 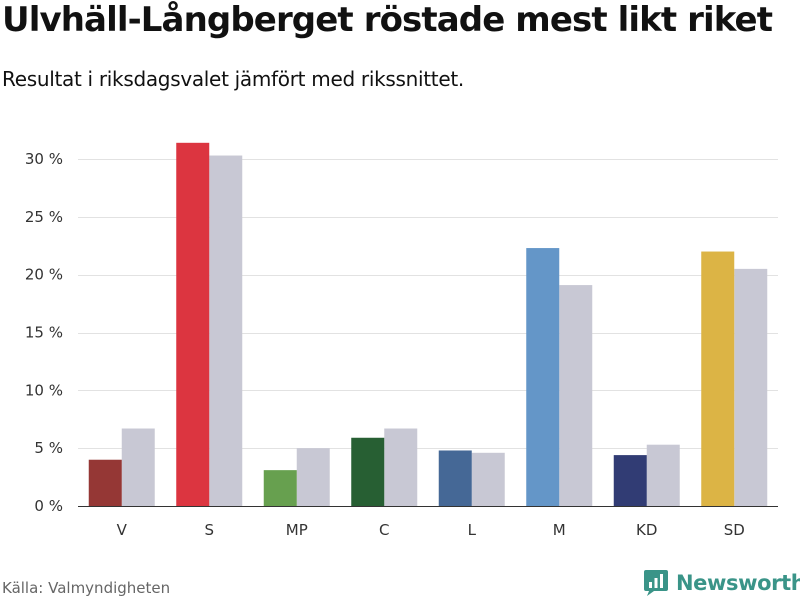 I want to click on bar-national-mp, so click(x=313, y=477).